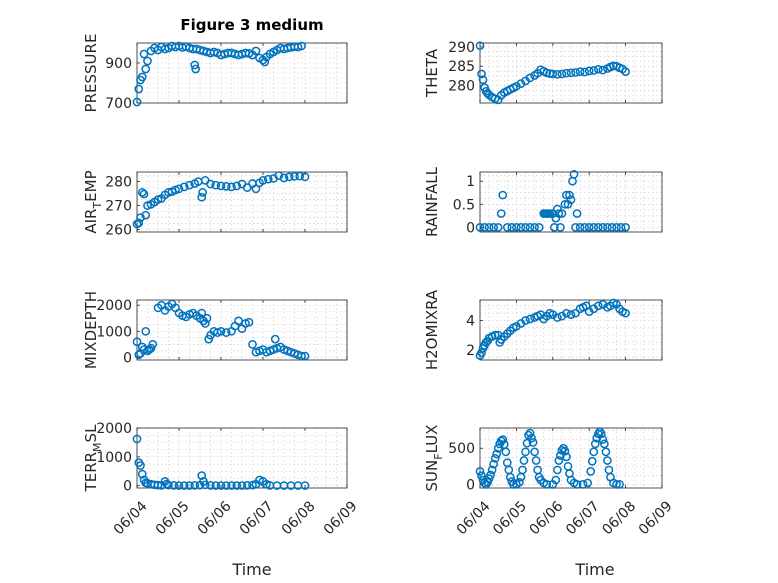 This screenshot has height=583, width=778. I want to click on y-tick-label: 900, so click(118, 64).